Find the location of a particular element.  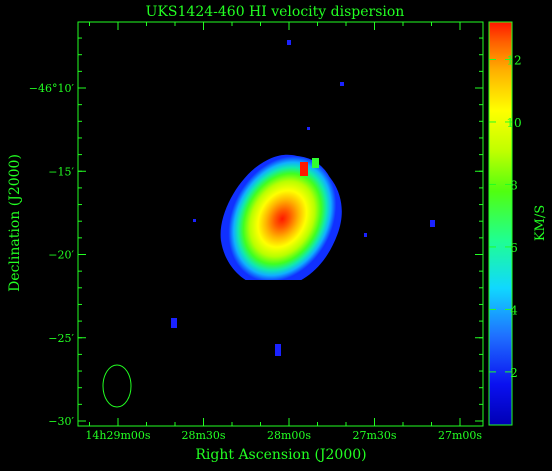

colorbar-ticks: 2 4 6 8 10 12 is located at coordinates (505, 216).